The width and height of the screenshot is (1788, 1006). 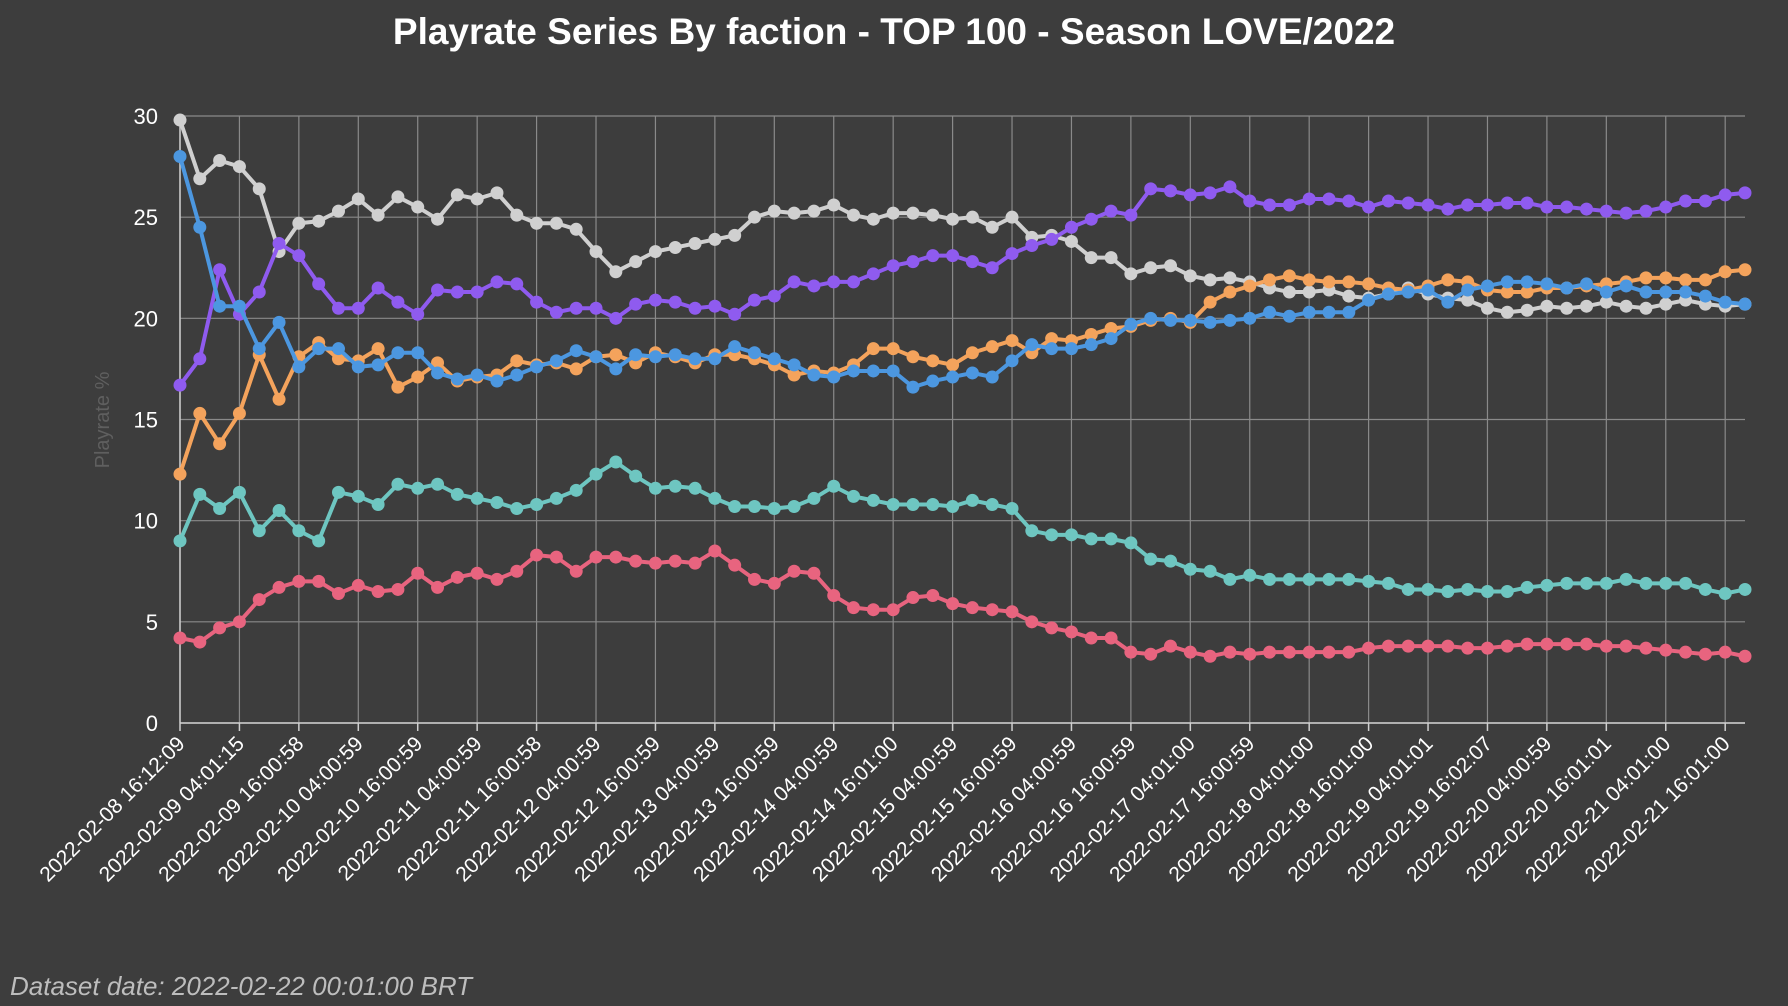 What do you see at coordinates (242, 986) in the screenshot?
I see `dataset-date: Dataset date: 2022-02-22 00:01:00 BRT` at bounding box center [242, 986].